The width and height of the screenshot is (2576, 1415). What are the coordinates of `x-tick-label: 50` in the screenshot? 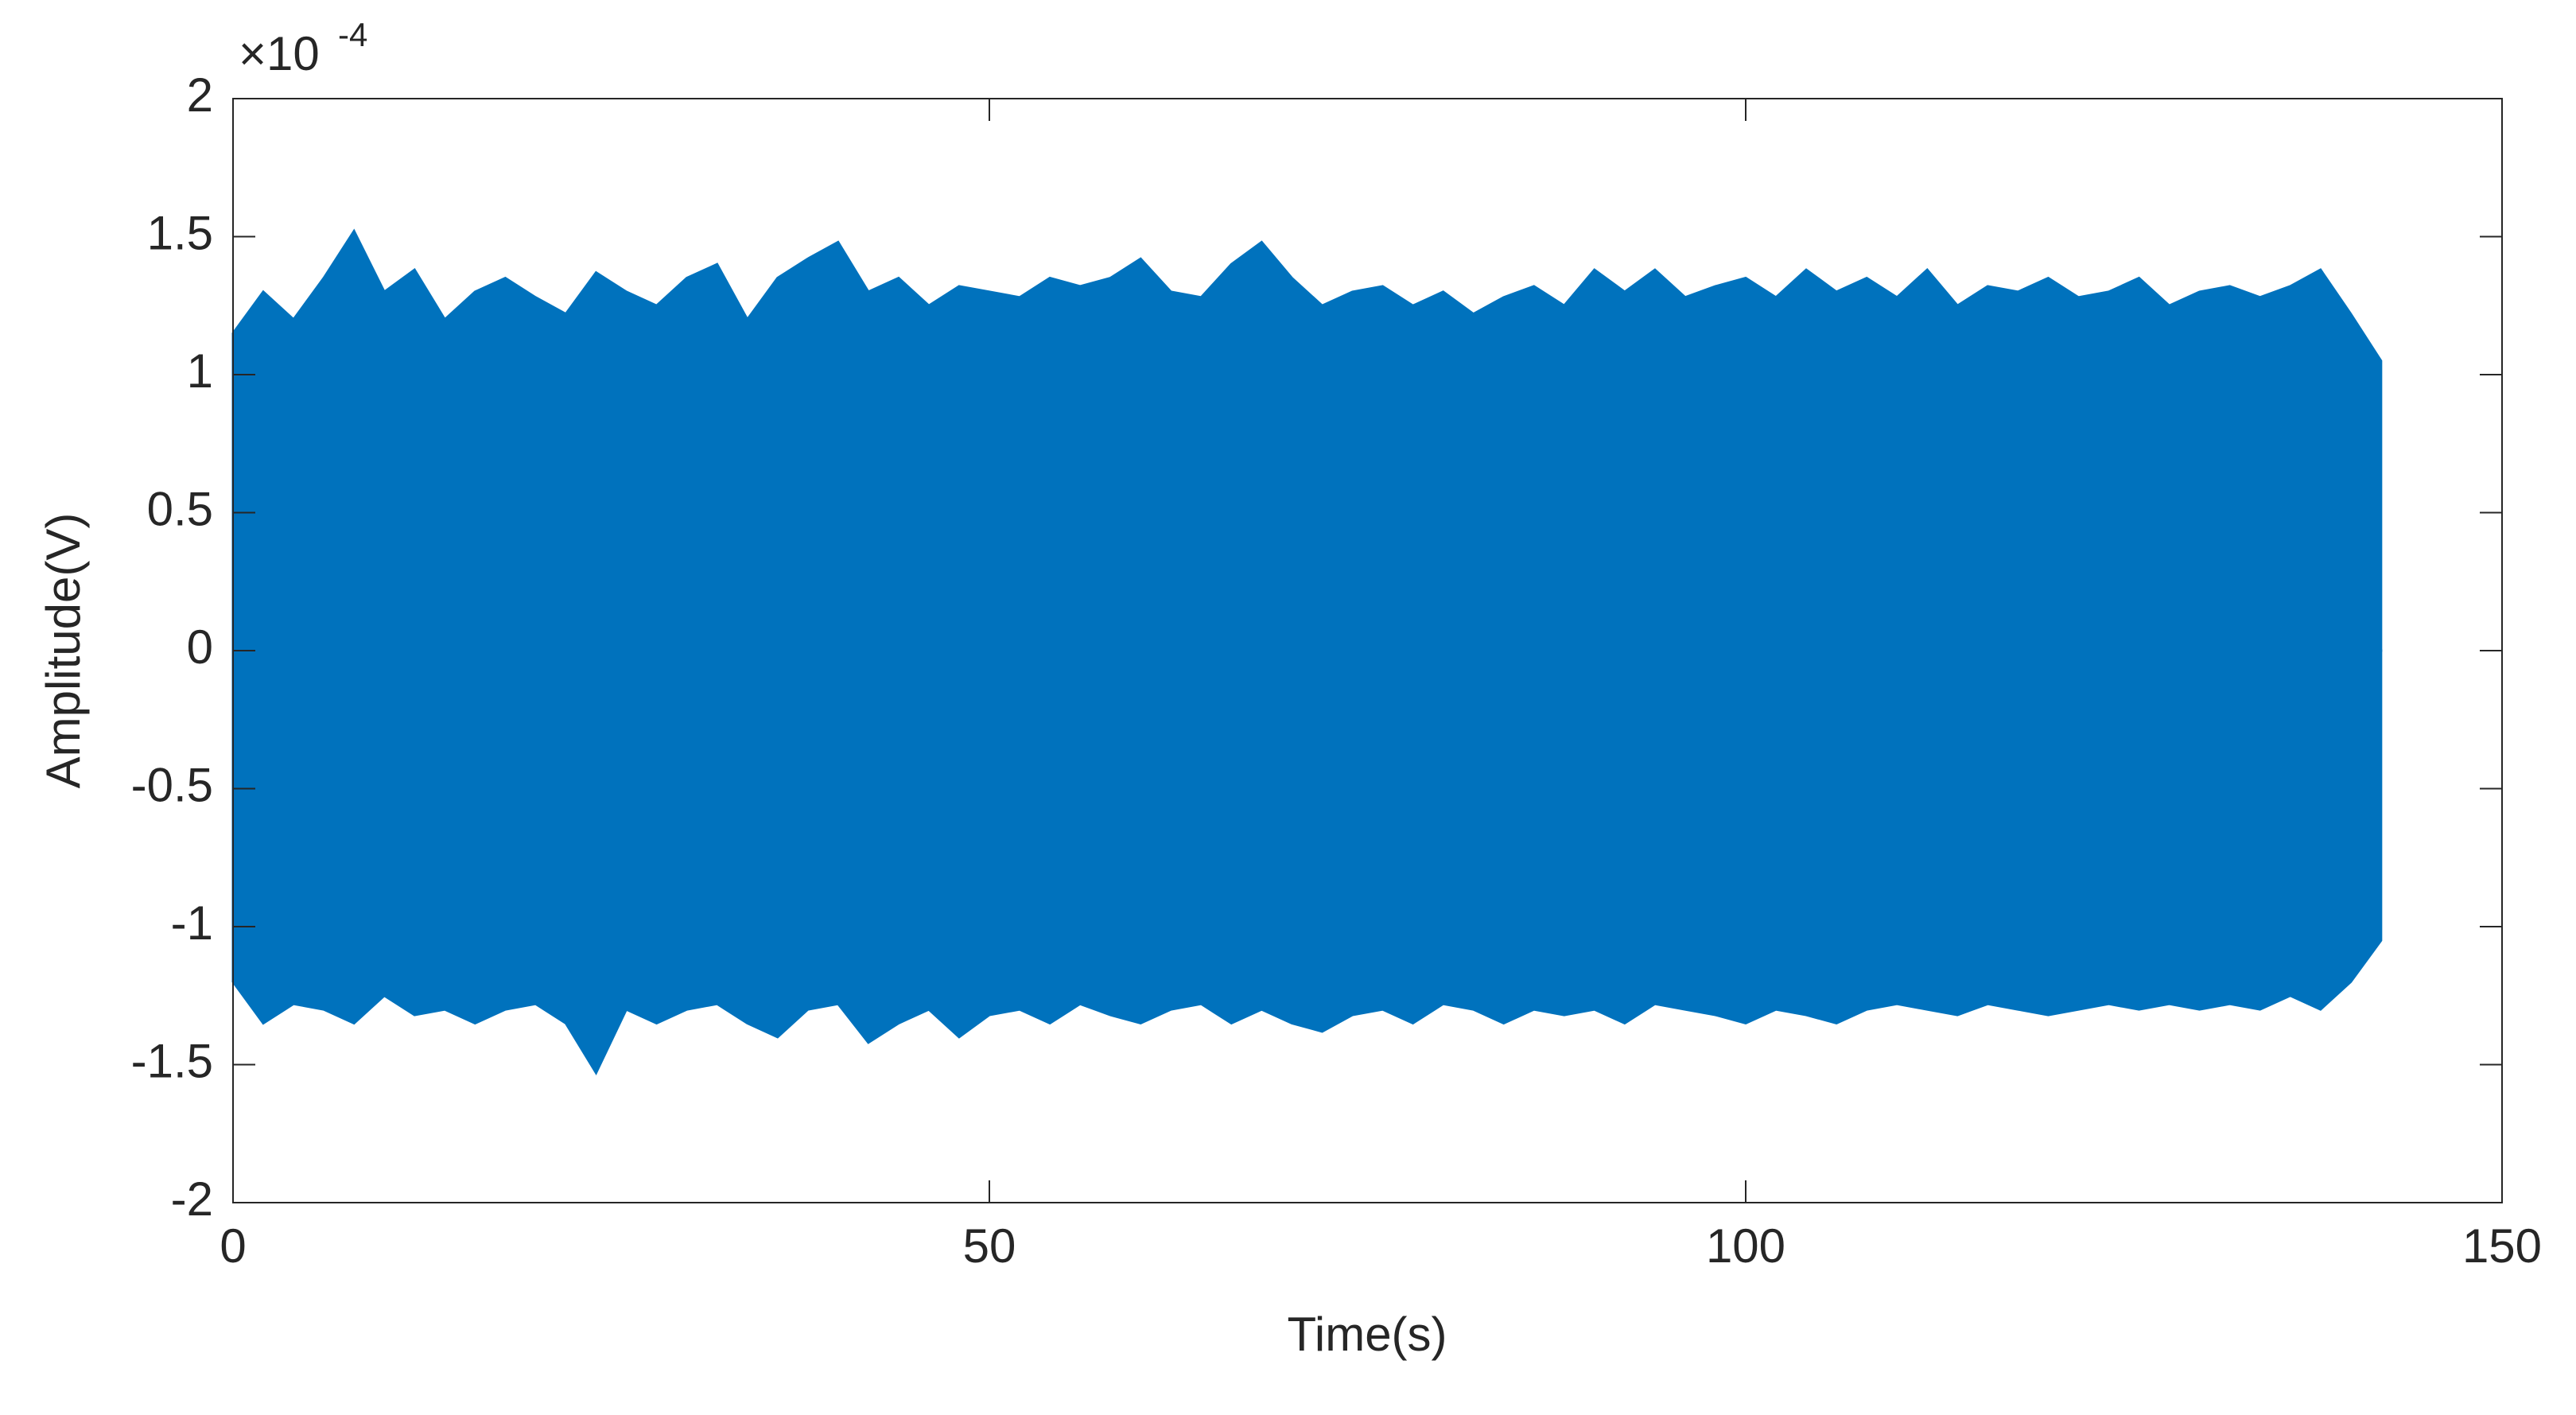 It's located at (989, 1246).